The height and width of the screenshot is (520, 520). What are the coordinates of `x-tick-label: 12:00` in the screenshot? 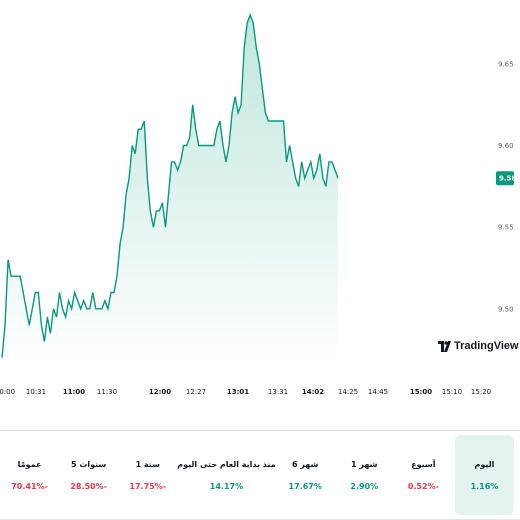 It's located at (160, 392).